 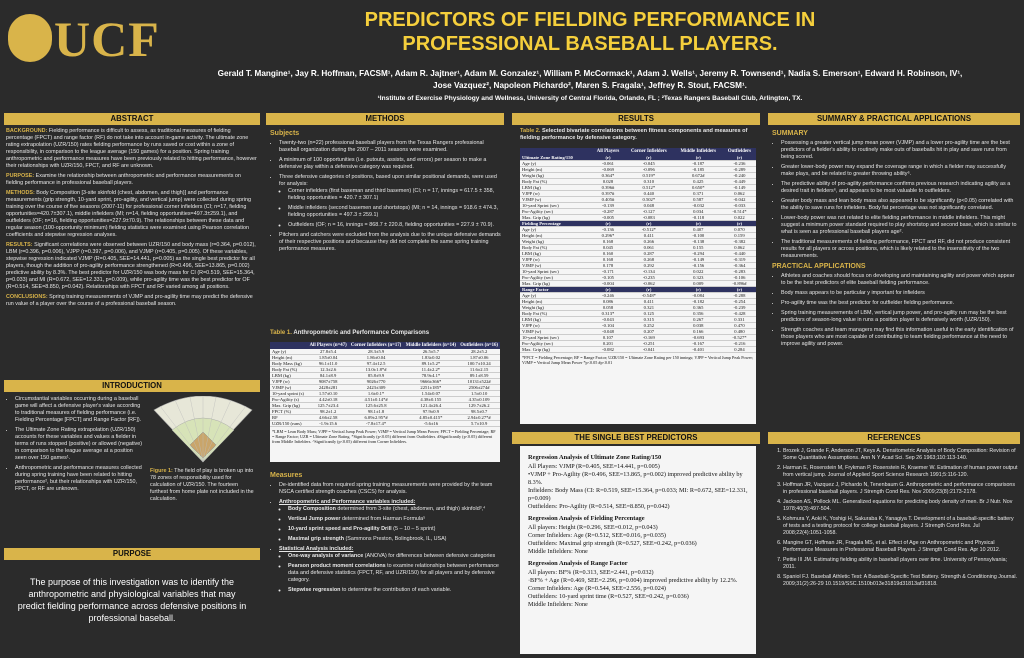 What do you see at coordinates (376, 387) in the screenshot?
I see `table-cell: 2423±309` at bounding box center [376, 387].